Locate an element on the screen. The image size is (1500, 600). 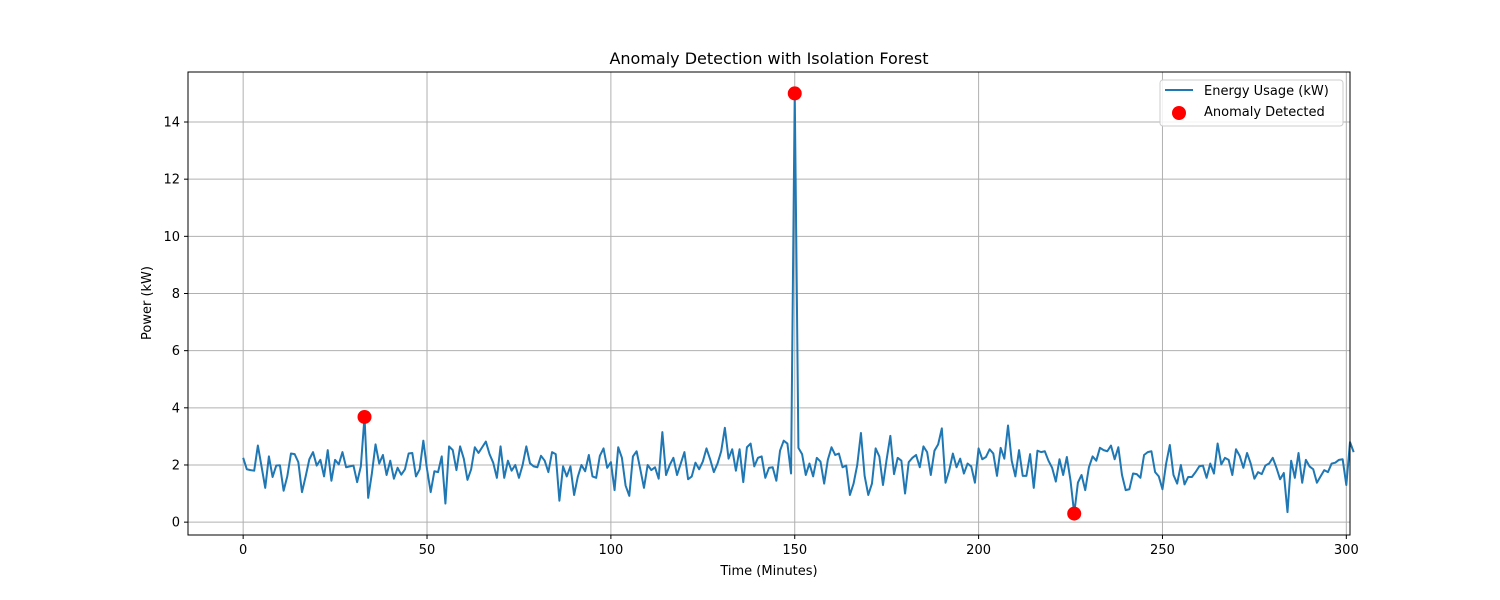
y-tick-label: 0 is located at coordinates (176, 523).